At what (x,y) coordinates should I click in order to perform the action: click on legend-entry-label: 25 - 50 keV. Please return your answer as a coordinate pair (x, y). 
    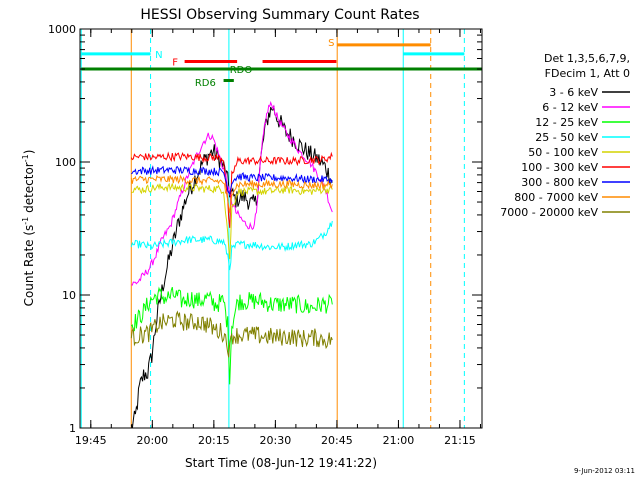
    Looking at the image, I should click on (566, 137).